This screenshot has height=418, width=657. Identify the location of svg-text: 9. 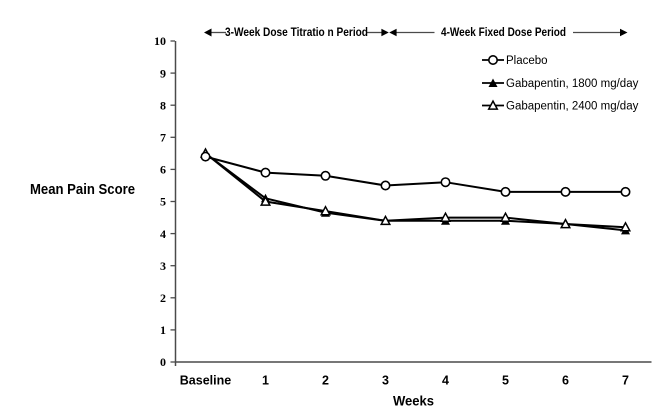
(163, 73).